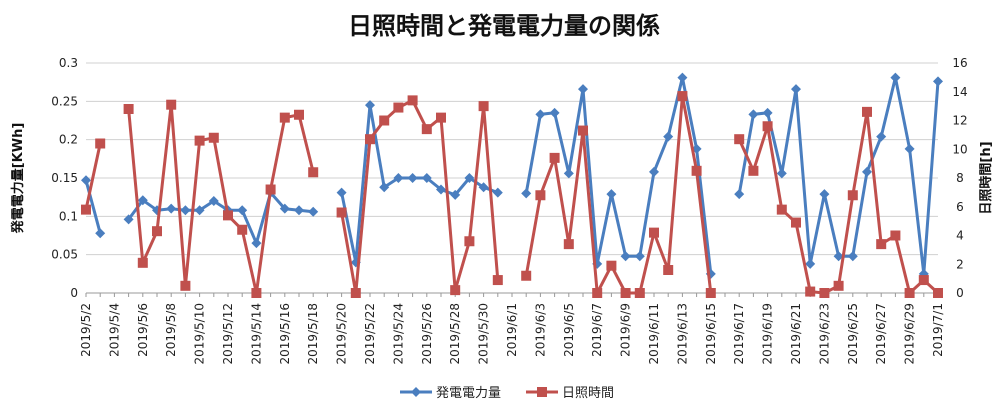 This screenshot has width=1008, height=407. What do you see at coordinates (507, 393) in the screenshot?
I see `legend: 発電電力量 日照時間` at bounding box center [507, 393].